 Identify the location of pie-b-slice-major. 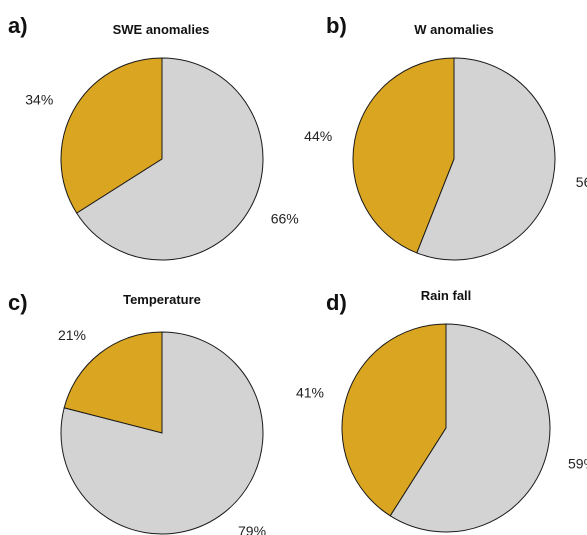
(486, 159).